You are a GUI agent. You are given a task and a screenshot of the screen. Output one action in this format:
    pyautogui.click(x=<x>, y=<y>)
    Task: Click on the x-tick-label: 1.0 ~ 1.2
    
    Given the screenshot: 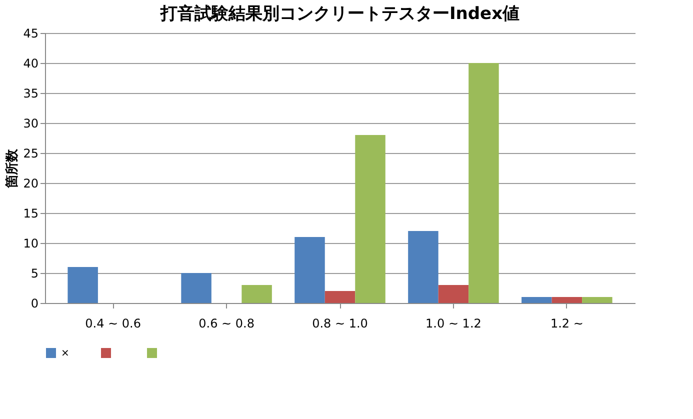 What is the action you would take?
    pyautogui.click(x=454, y=323)
    